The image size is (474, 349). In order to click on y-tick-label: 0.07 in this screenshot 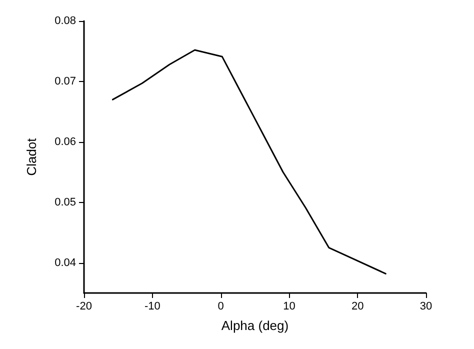, I will do `click(65, 81)`.